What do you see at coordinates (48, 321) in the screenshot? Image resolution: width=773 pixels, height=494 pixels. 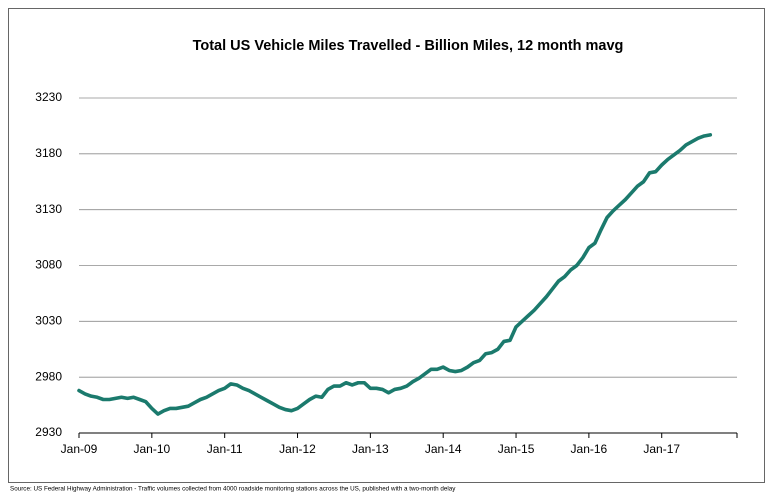 I see `y-tick-label: 3030` at bounding box center [48, 321].